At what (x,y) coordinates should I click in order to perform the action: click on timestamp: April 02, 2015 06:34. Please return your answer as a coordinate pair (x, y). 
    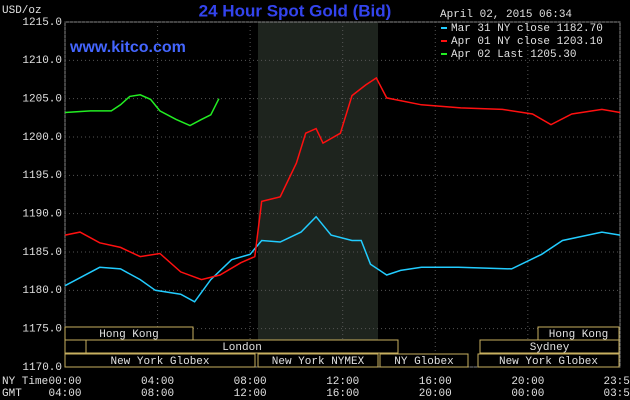
    Looking at the image, I should click on (506, 15).